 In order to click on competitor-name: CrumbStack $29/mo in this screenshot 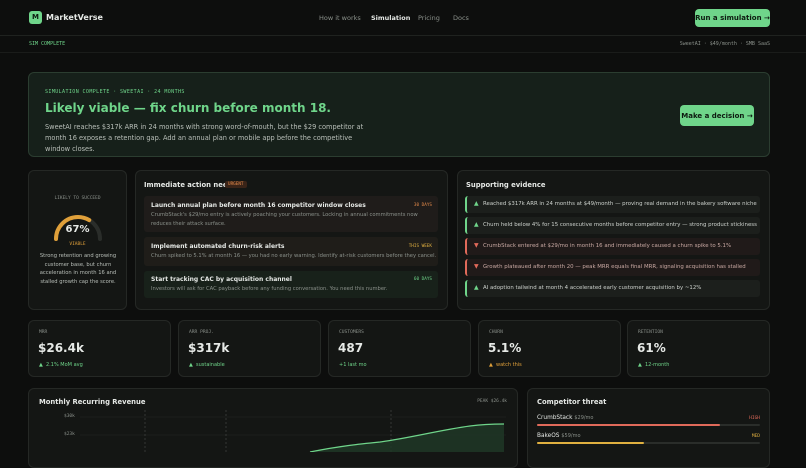, I will do `click(565, 418)`.